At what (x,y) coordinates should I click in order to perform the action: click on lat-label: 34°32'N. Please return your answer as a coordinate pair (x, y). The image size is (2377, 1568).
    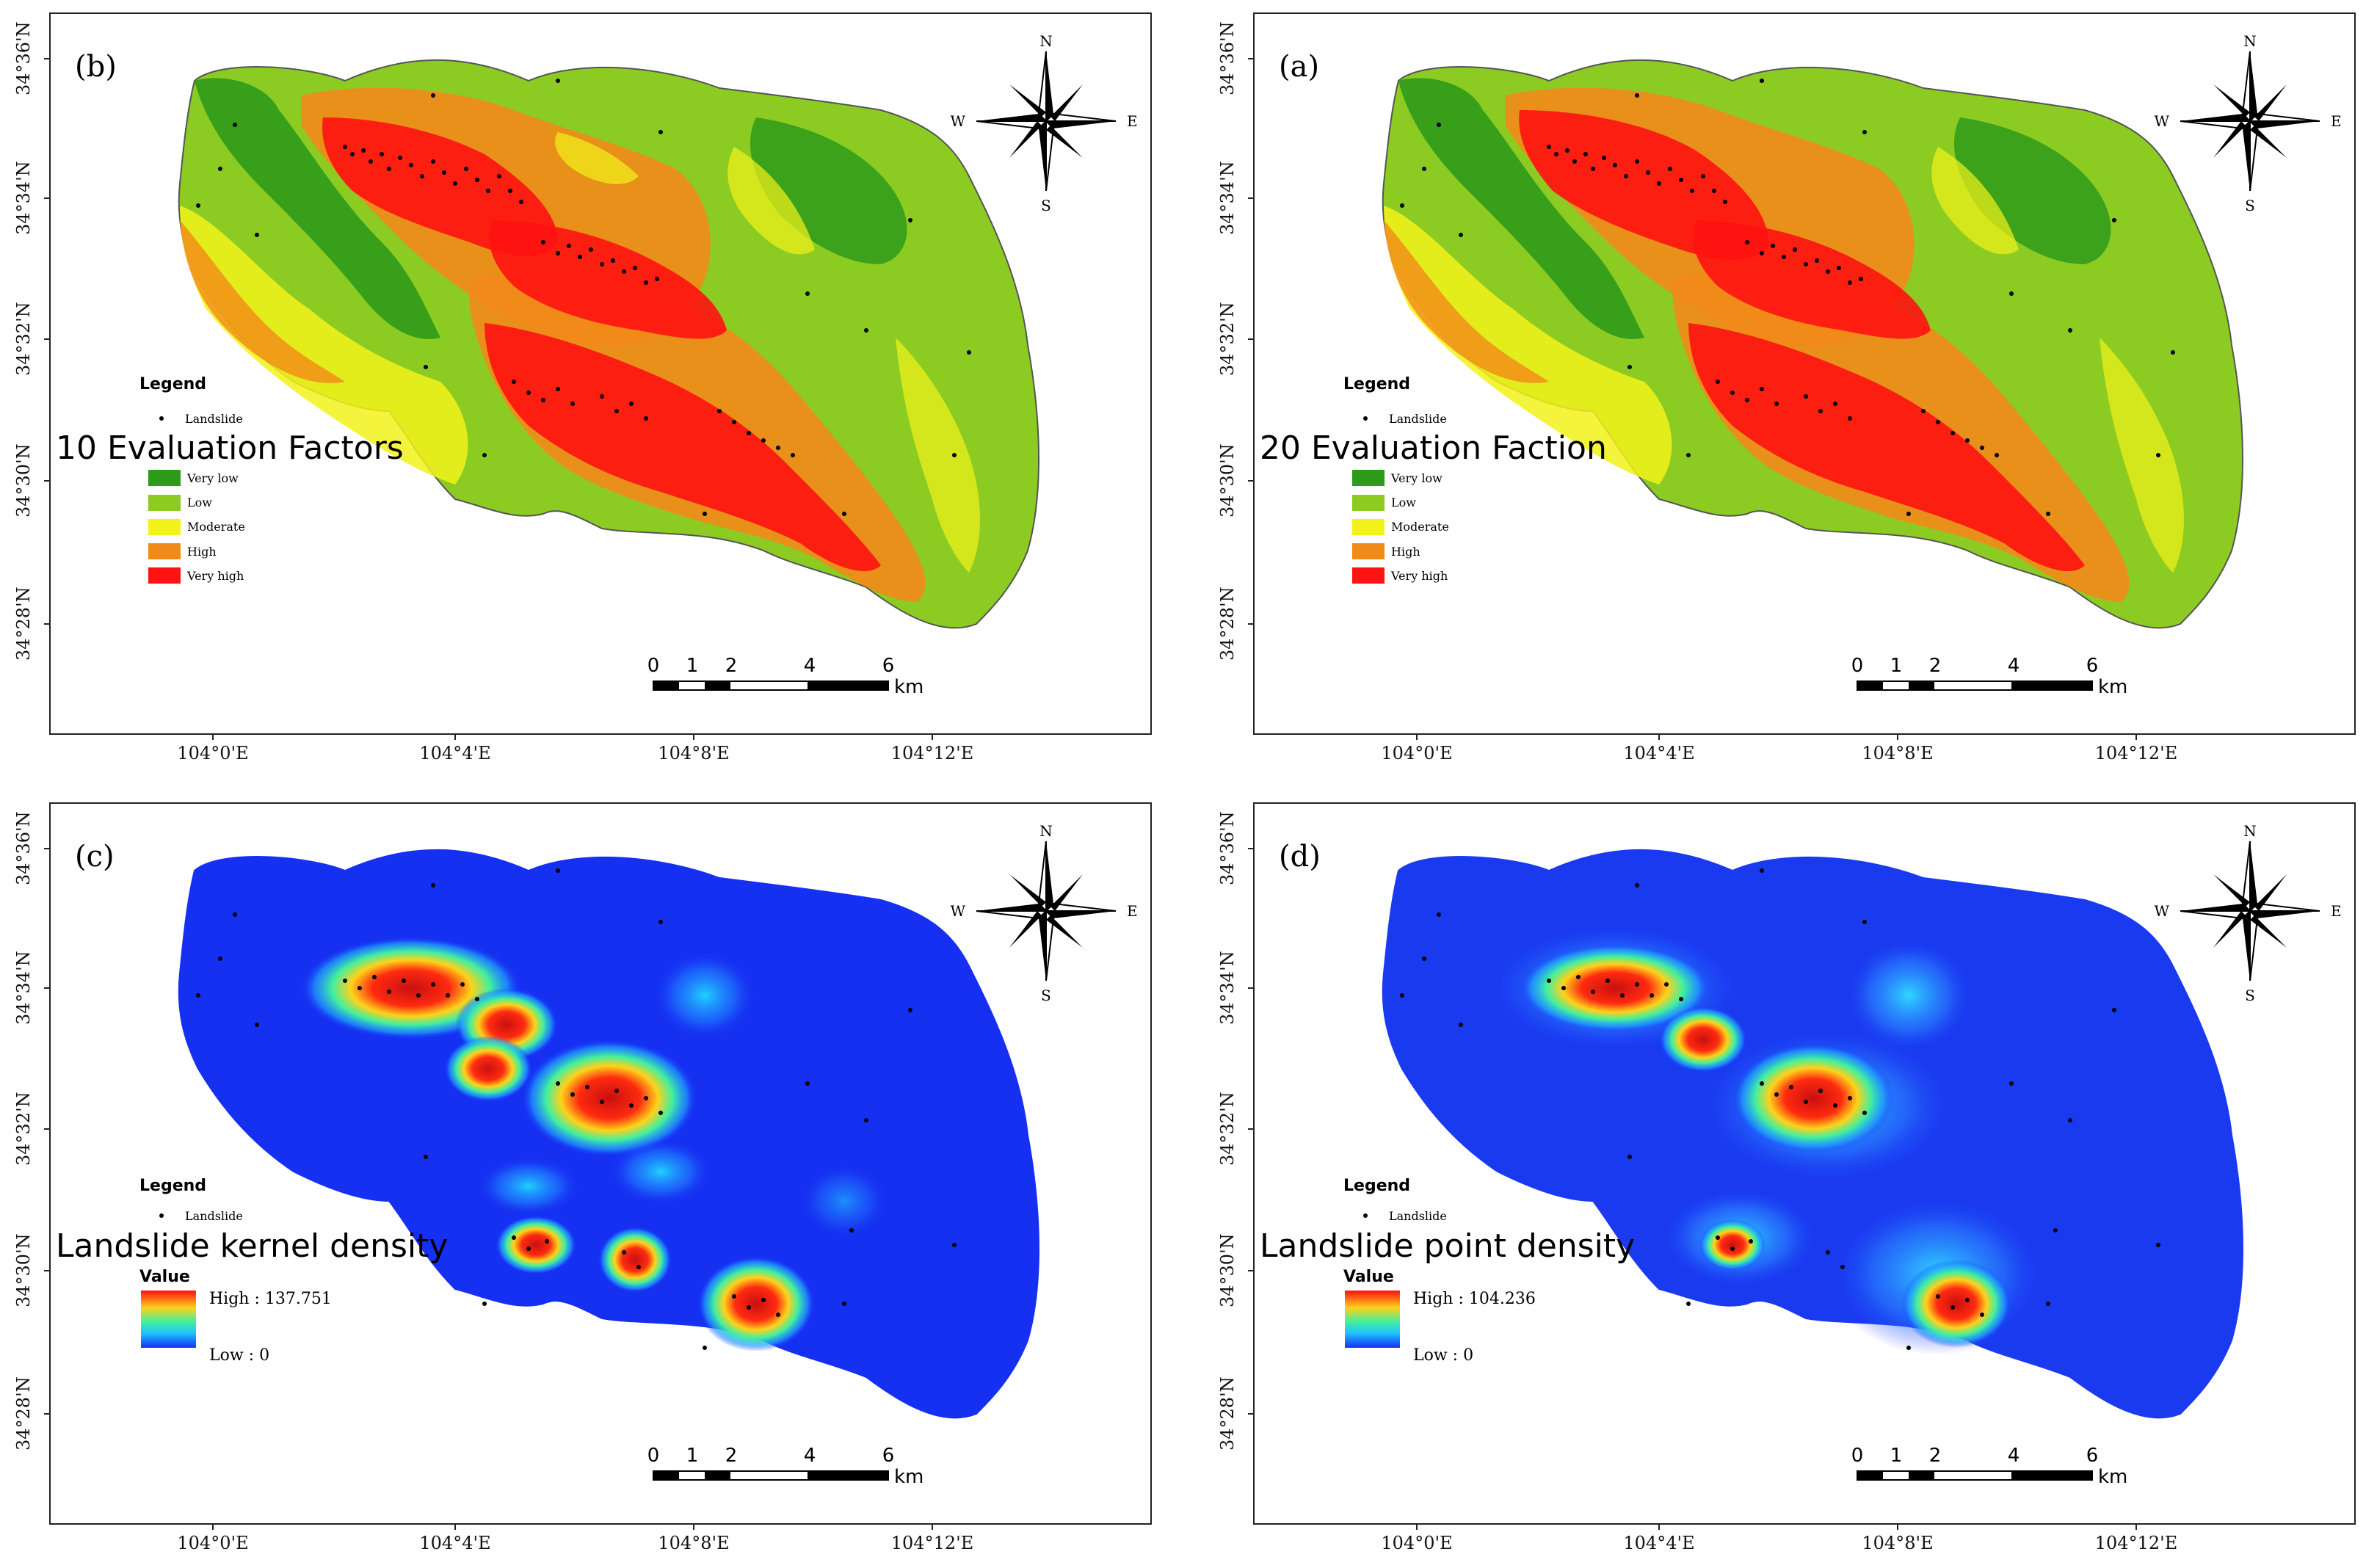
    Looking at the image, I should click on (23, 1129).